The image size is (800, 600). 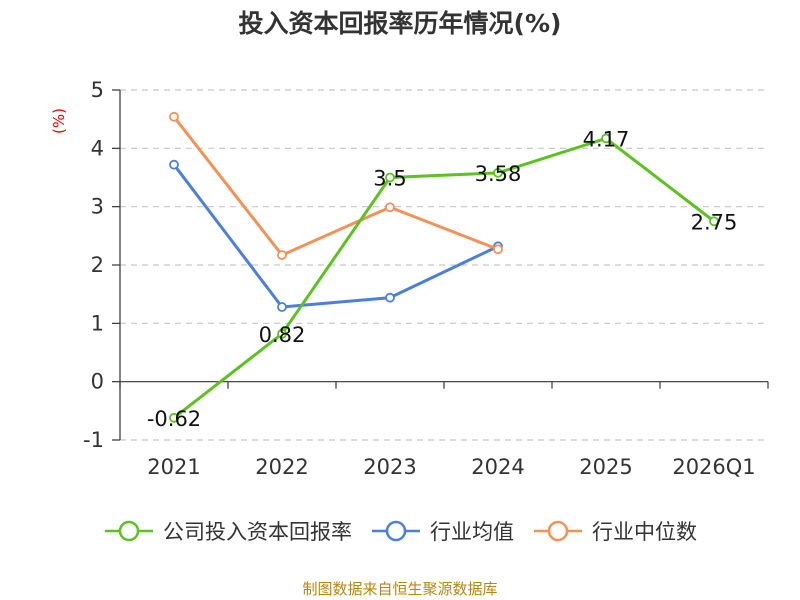 What do you see at coordinates (713, 467) in the screenshot?
I see `x-tick-label: 2026Q1` at bounding box center [713, 467].